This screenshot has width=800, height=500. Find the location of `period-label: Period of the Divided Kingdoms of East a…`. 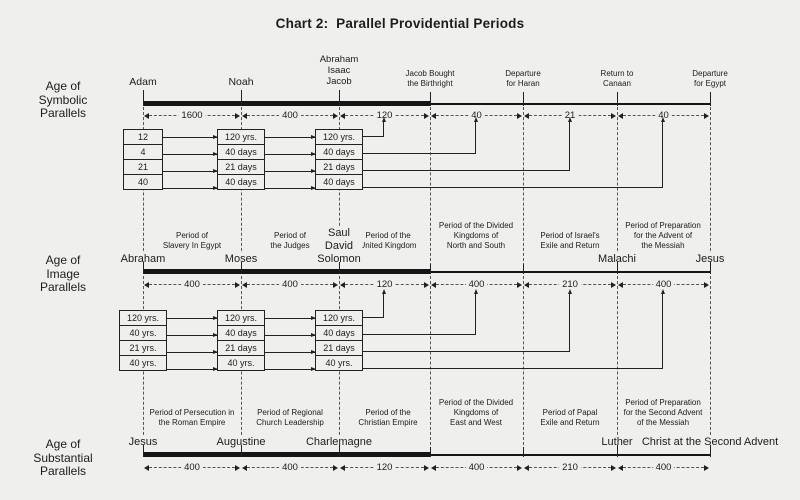

period-label: Period of the Divided Kingdoms of East a… is located at coordinates (476, 412).